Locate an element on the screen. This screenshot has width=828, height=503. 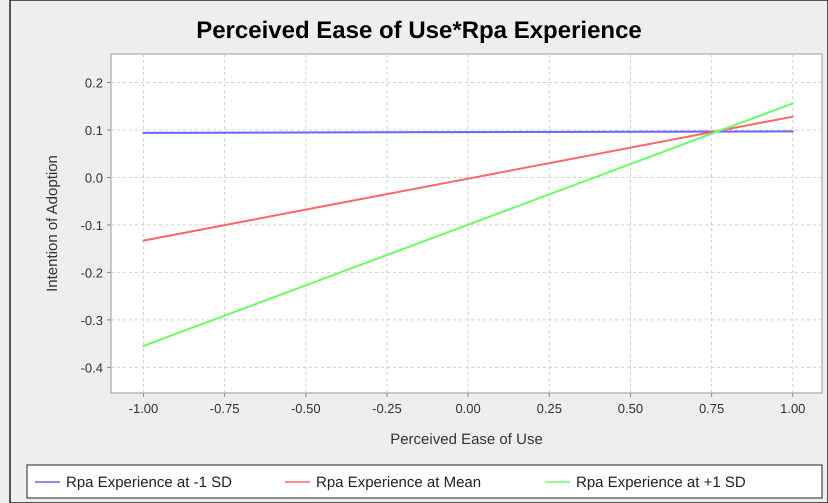
x-tick-label: 0.25 is located at coordinates (549, 408).